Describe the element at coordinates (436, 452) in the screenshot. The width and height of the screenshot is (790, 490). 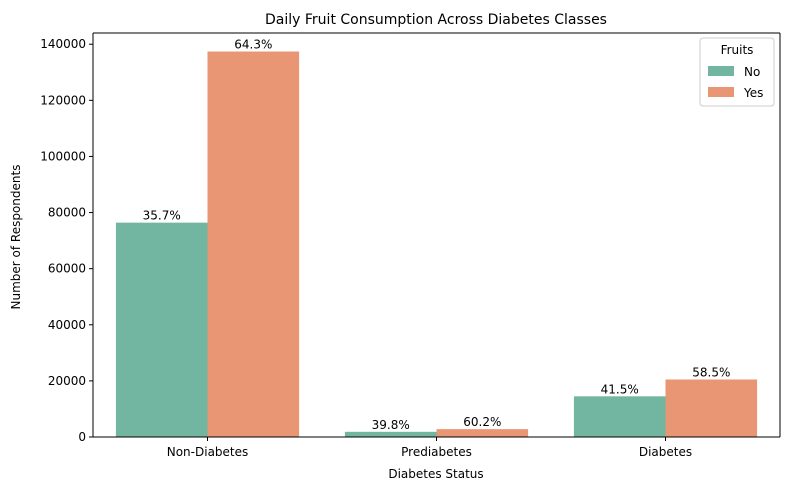
I see `x-tick-label: Prediabetes` at that location.